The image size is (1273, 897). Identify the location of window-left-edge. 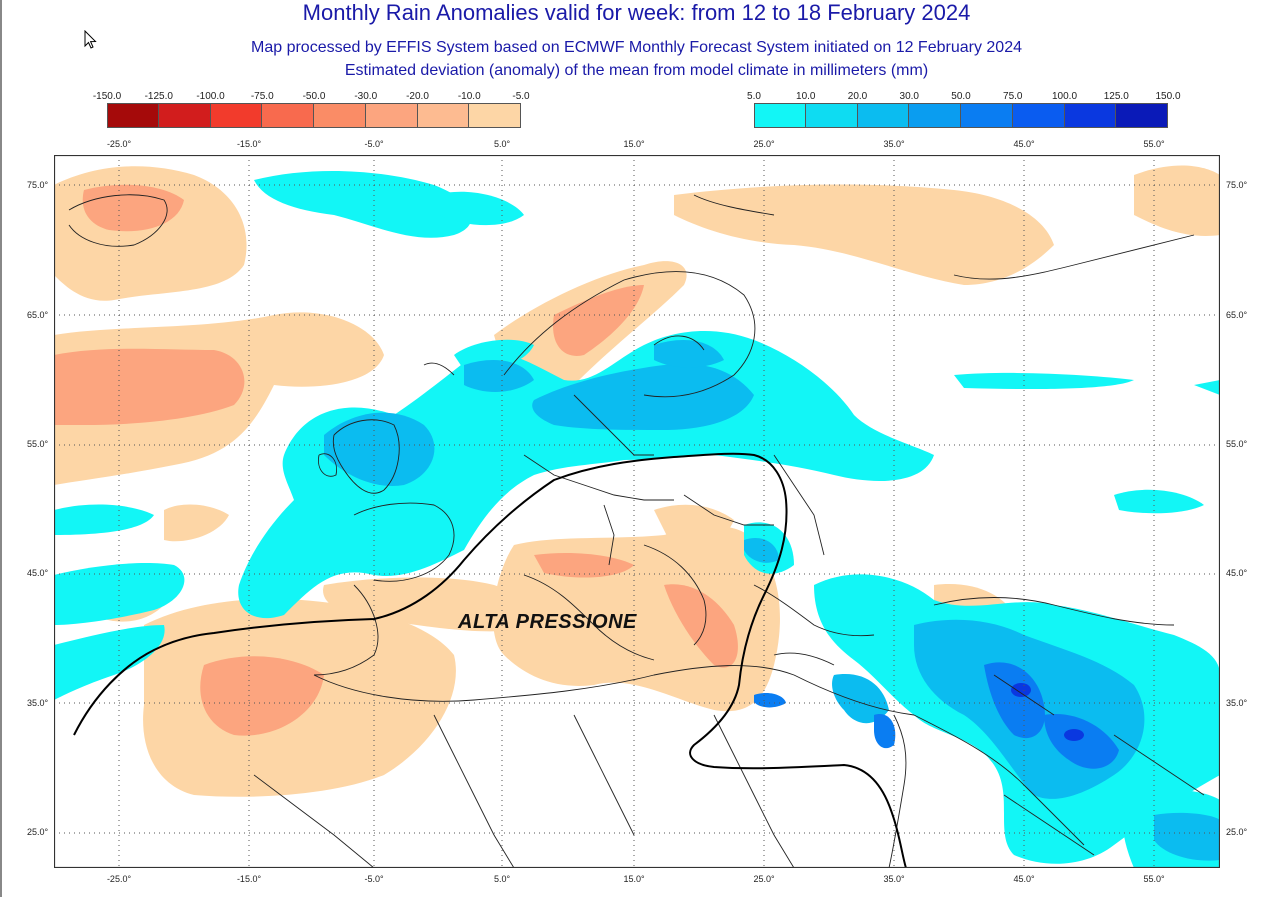
(1, 448).